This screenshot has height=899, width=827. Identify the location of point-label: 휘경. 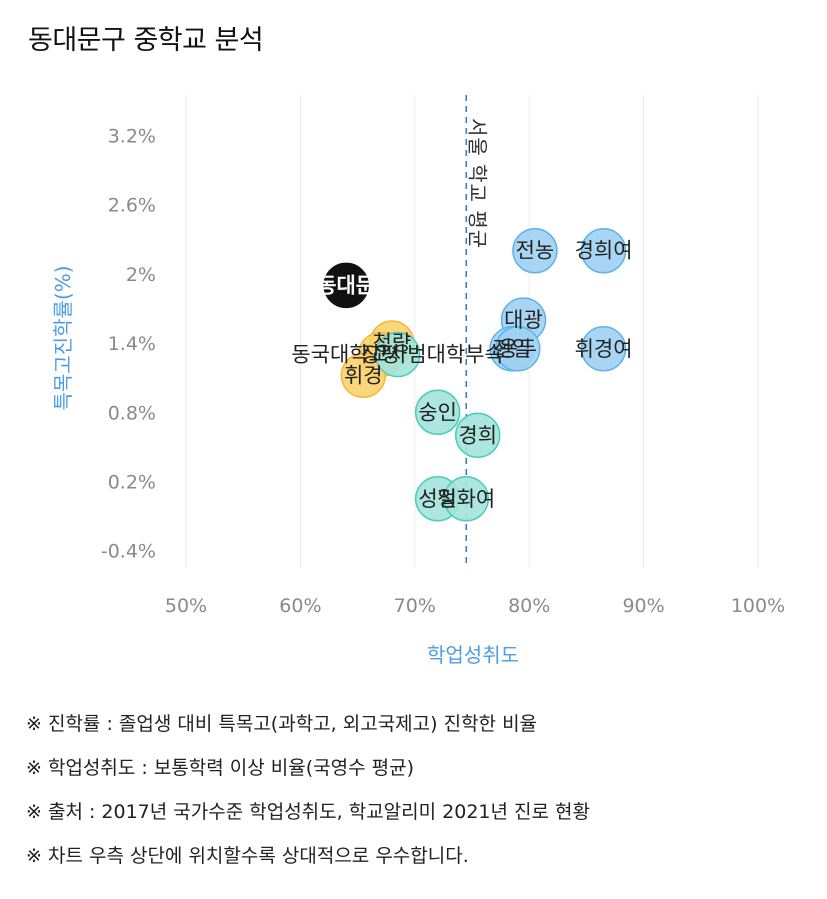
(363, 375).